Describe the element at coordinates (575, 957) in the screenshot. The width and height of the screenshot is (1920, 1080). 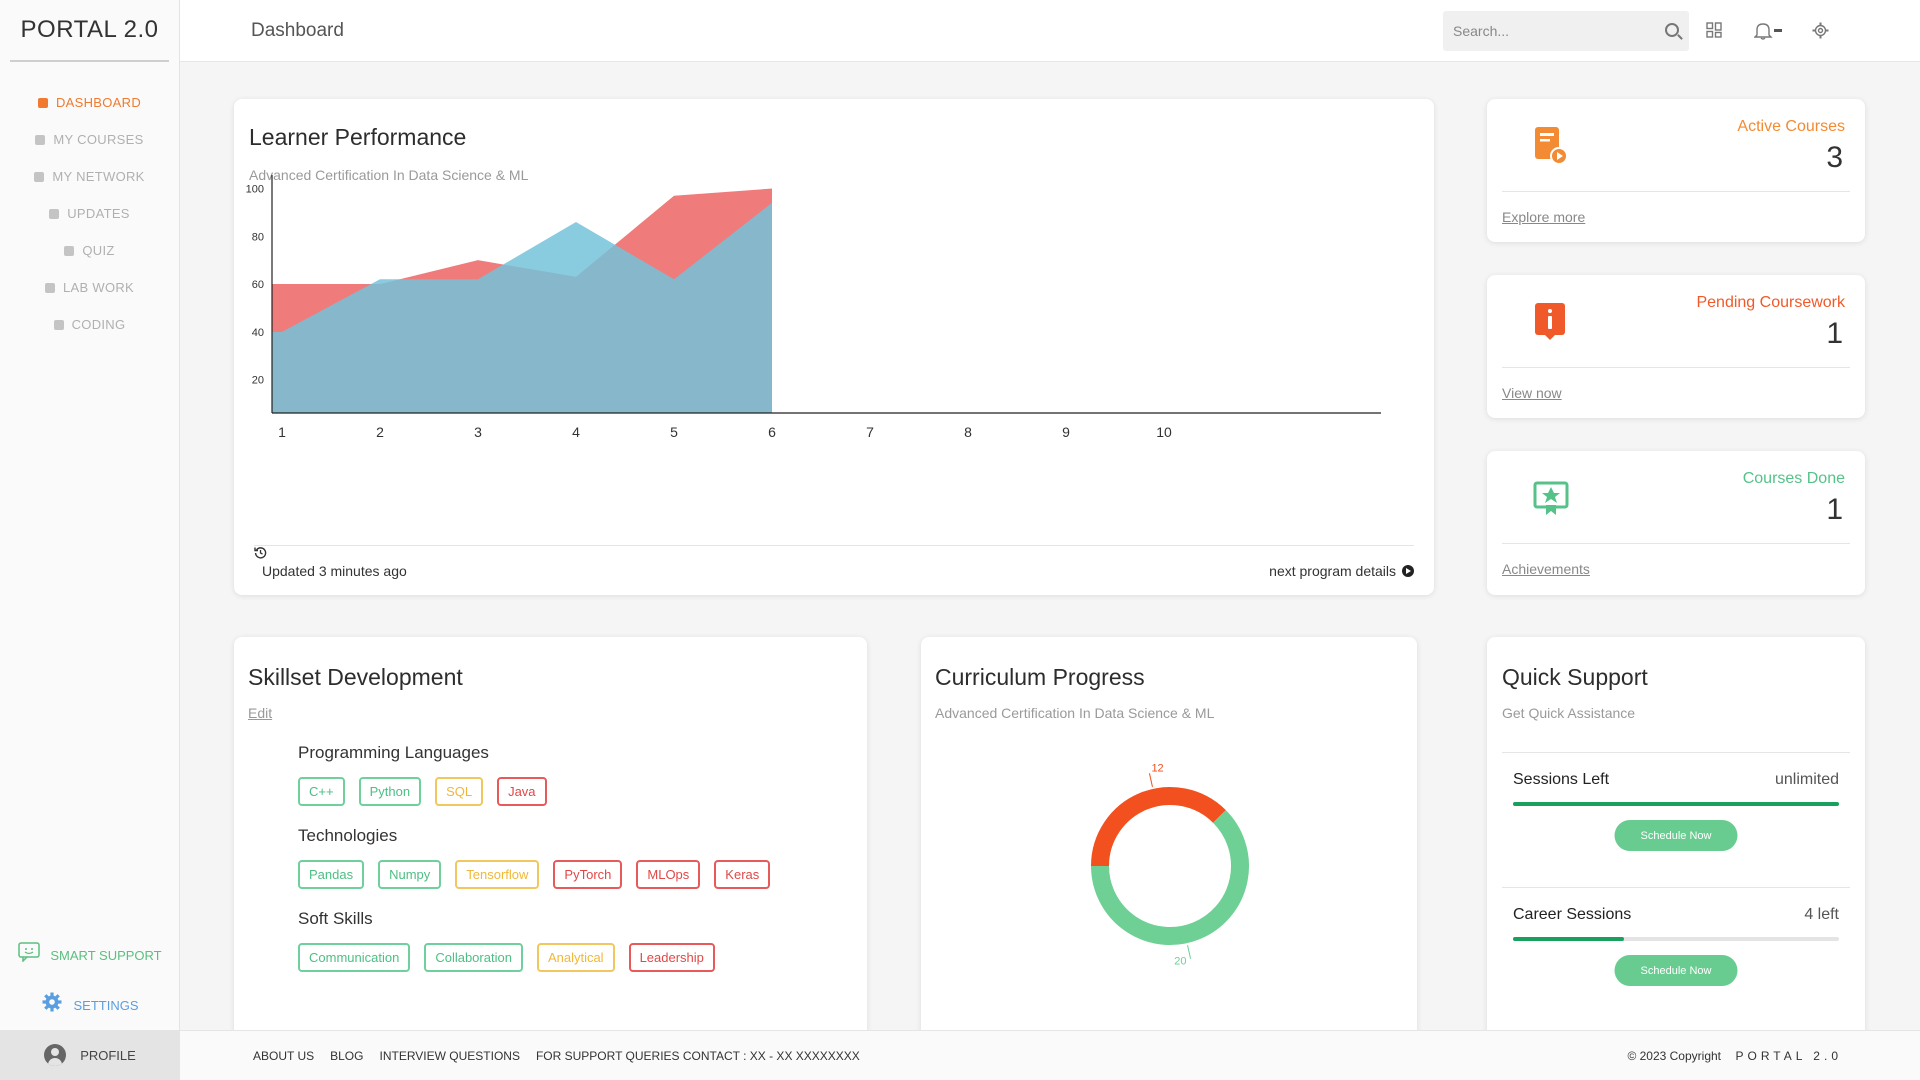
I see `skill-tag: Analytical` at that location.